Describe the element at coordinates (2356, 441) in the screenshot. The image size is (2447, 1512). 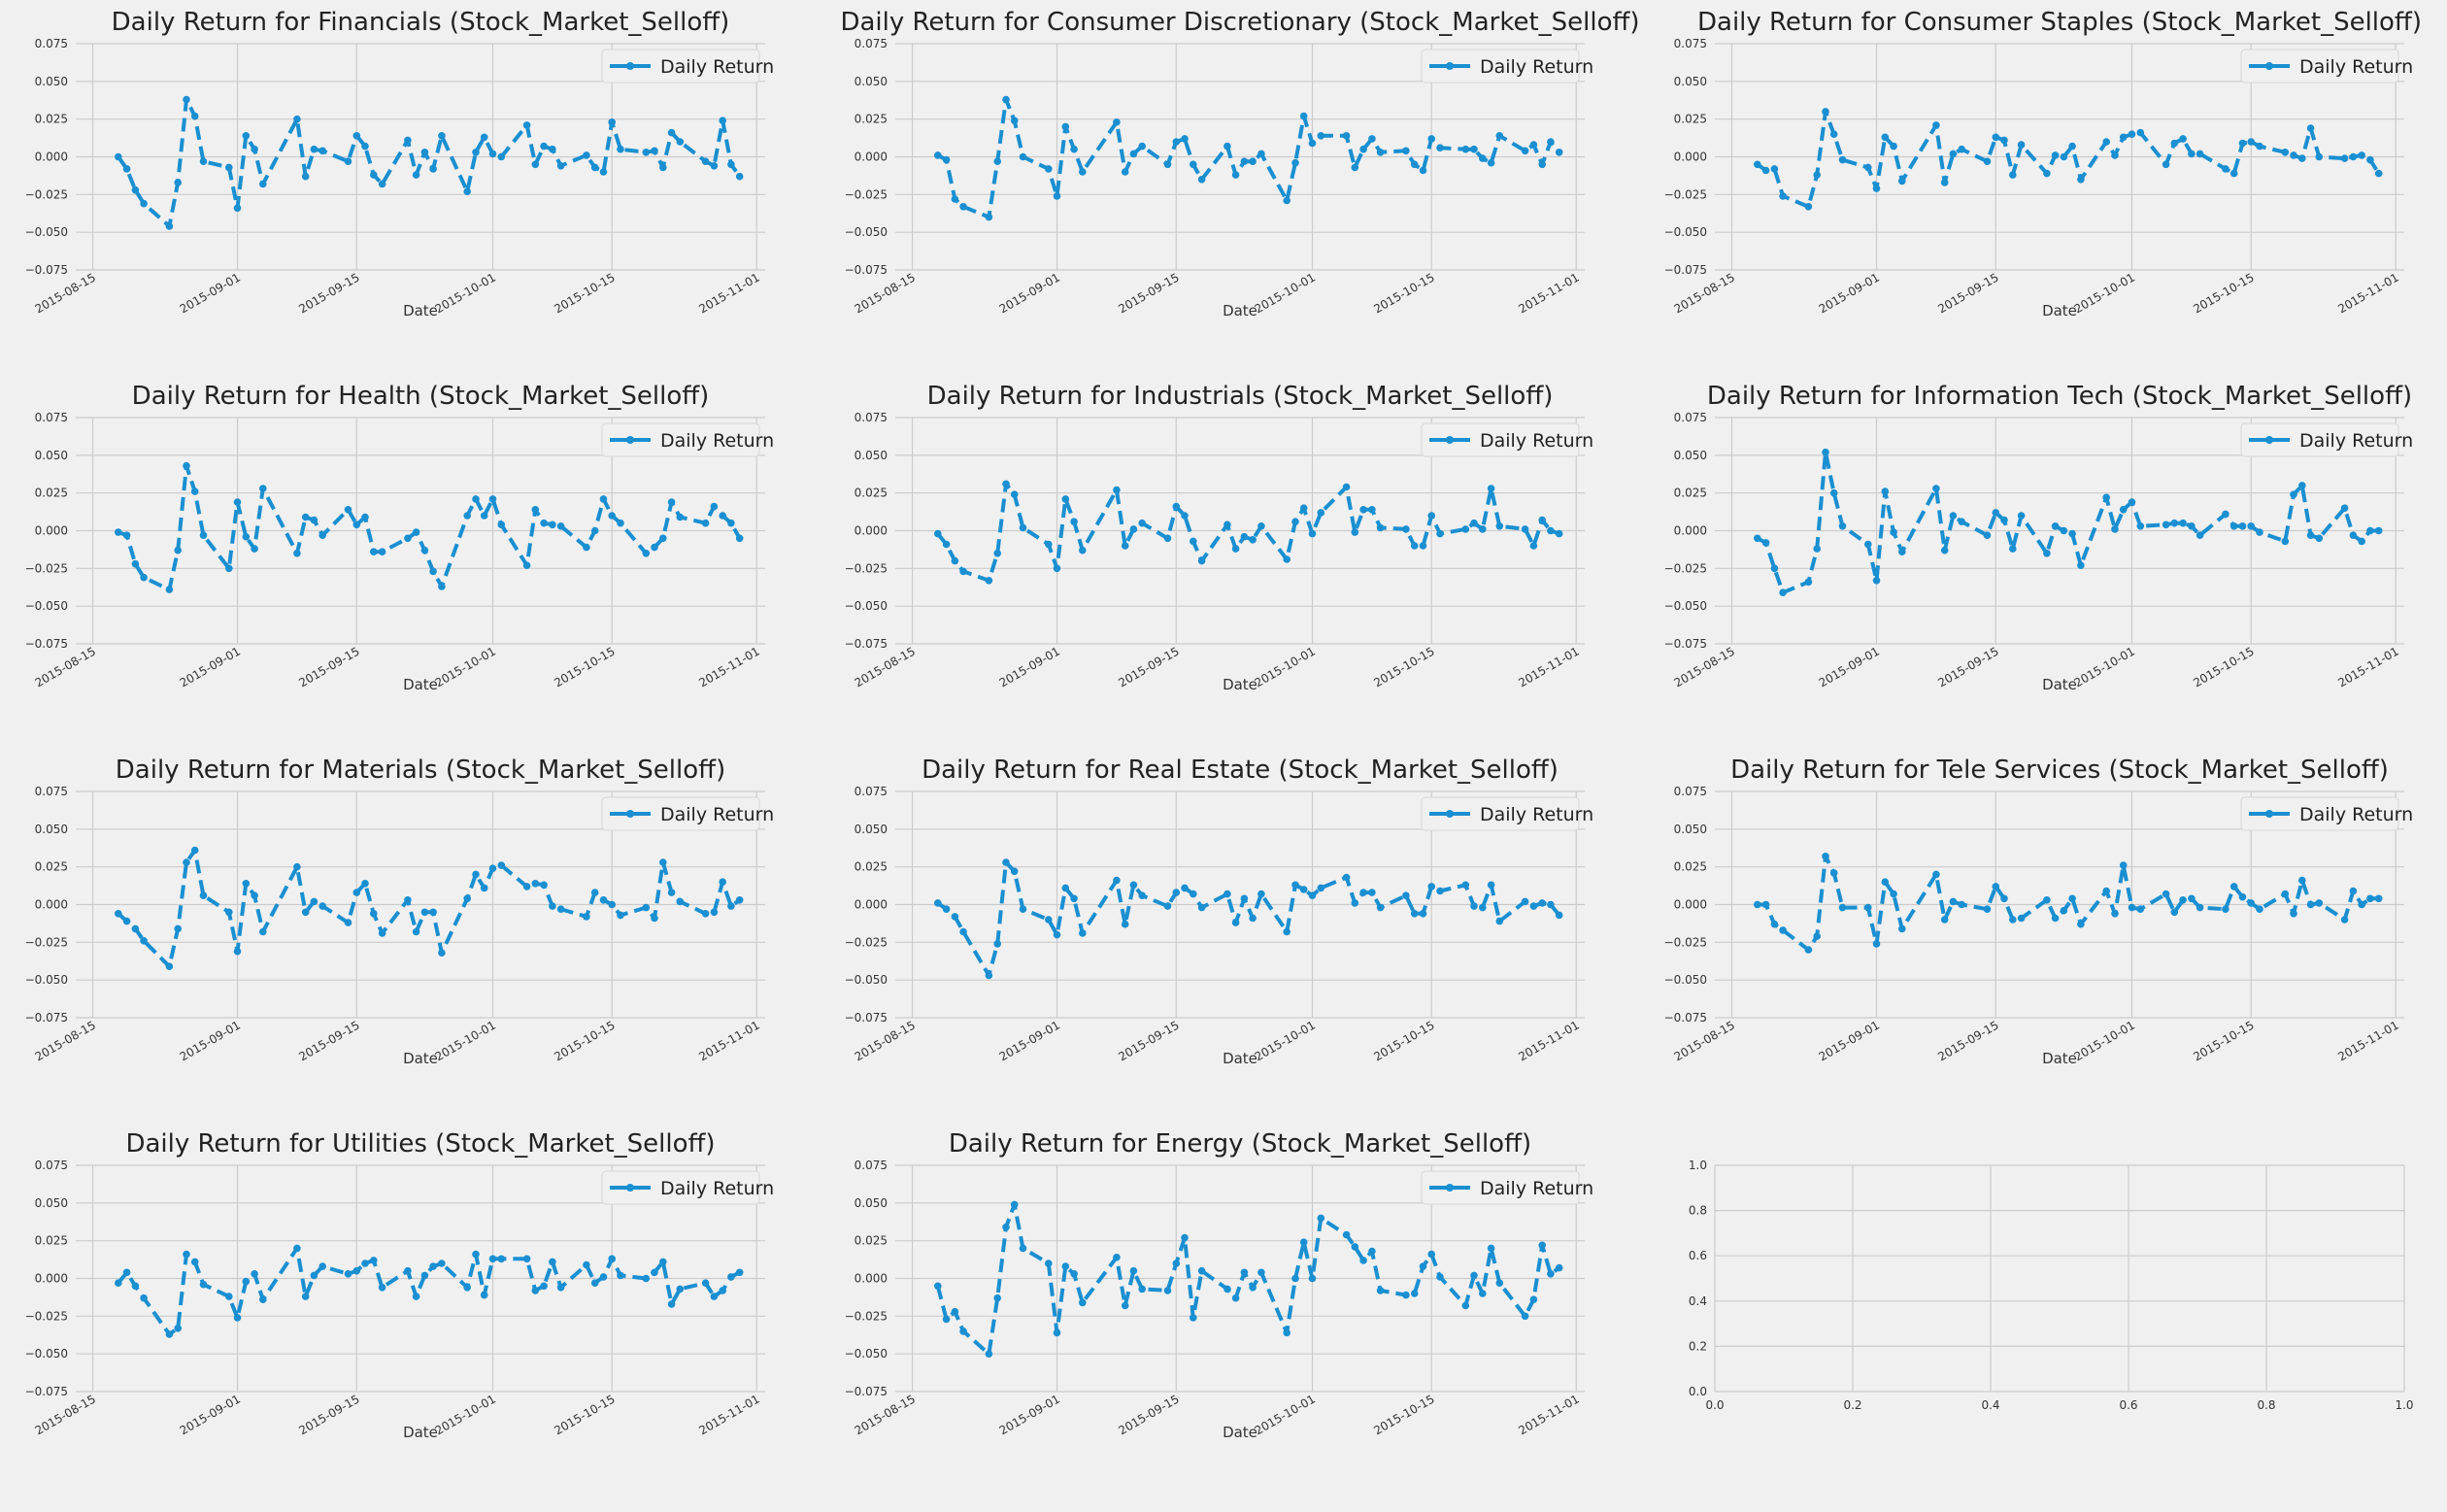
I see `legend-label: Daily Return` at that location.